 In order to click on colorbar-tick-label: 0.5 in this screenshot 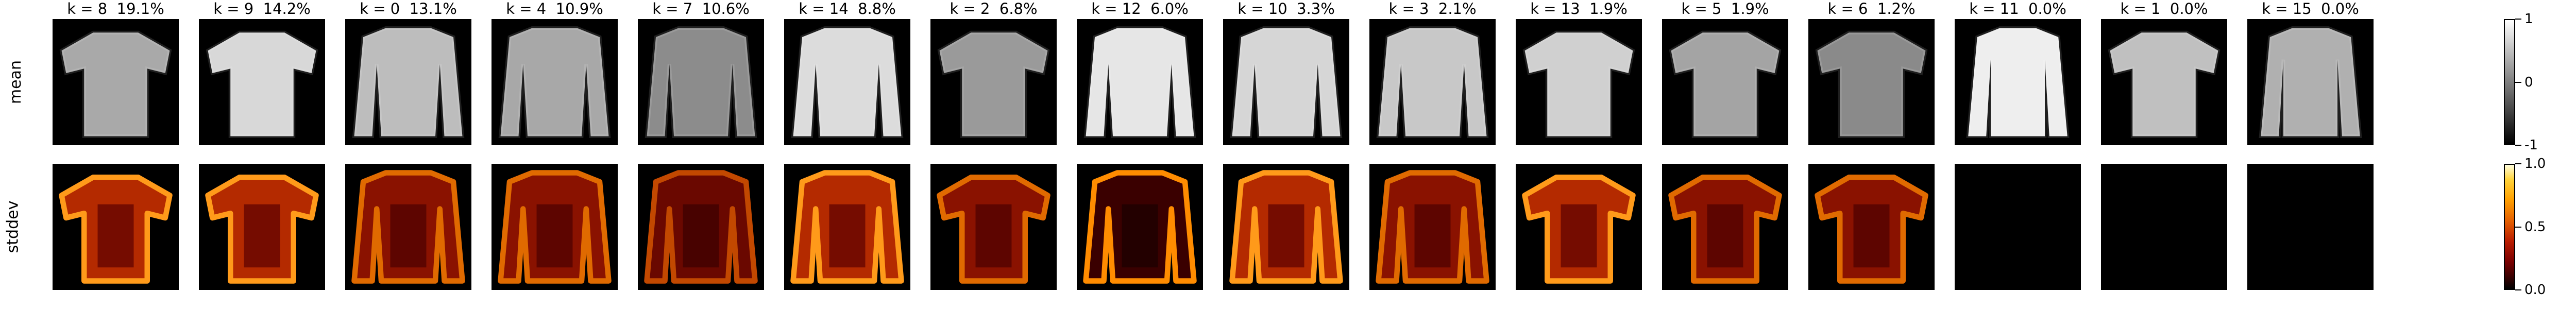, I will do `click(2535, 227)`.